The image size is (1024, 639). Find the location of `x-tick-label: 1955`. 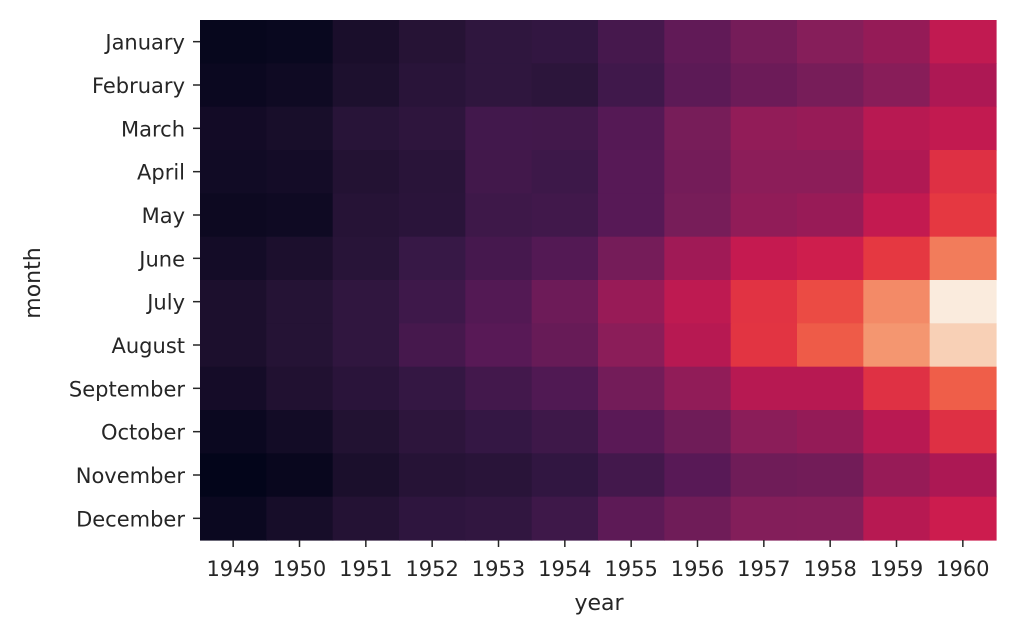

x-tick-label: 1955 is located at coordinates (630, 569).